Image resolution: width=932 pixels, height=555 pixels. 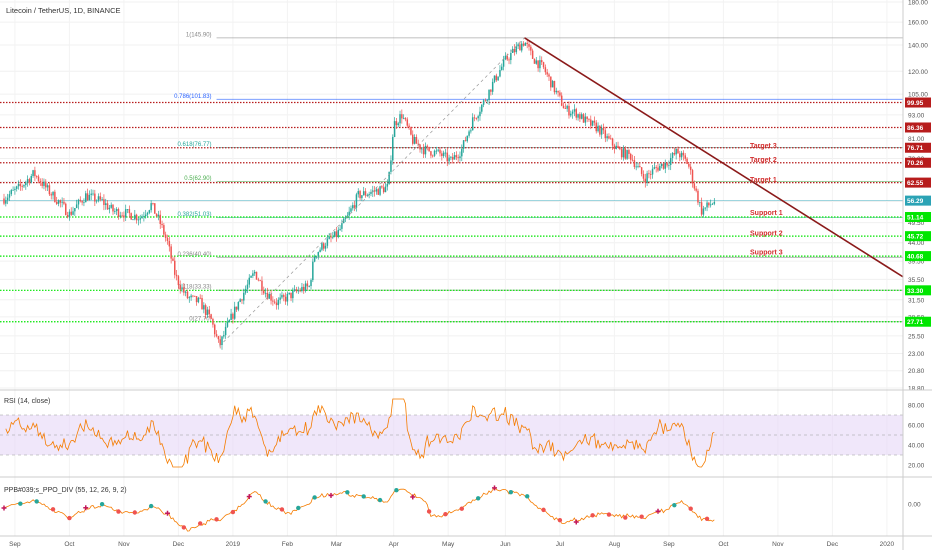 I want to click on level-annotation: Support 3, so click(x=766, y=253).